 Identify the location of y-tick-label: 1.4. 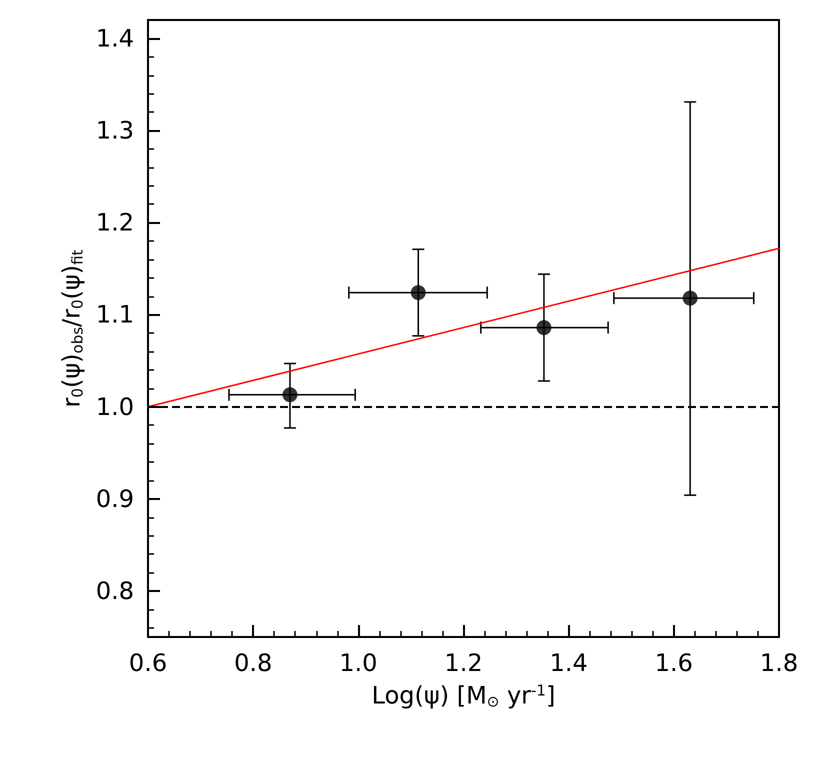
(115, 38).